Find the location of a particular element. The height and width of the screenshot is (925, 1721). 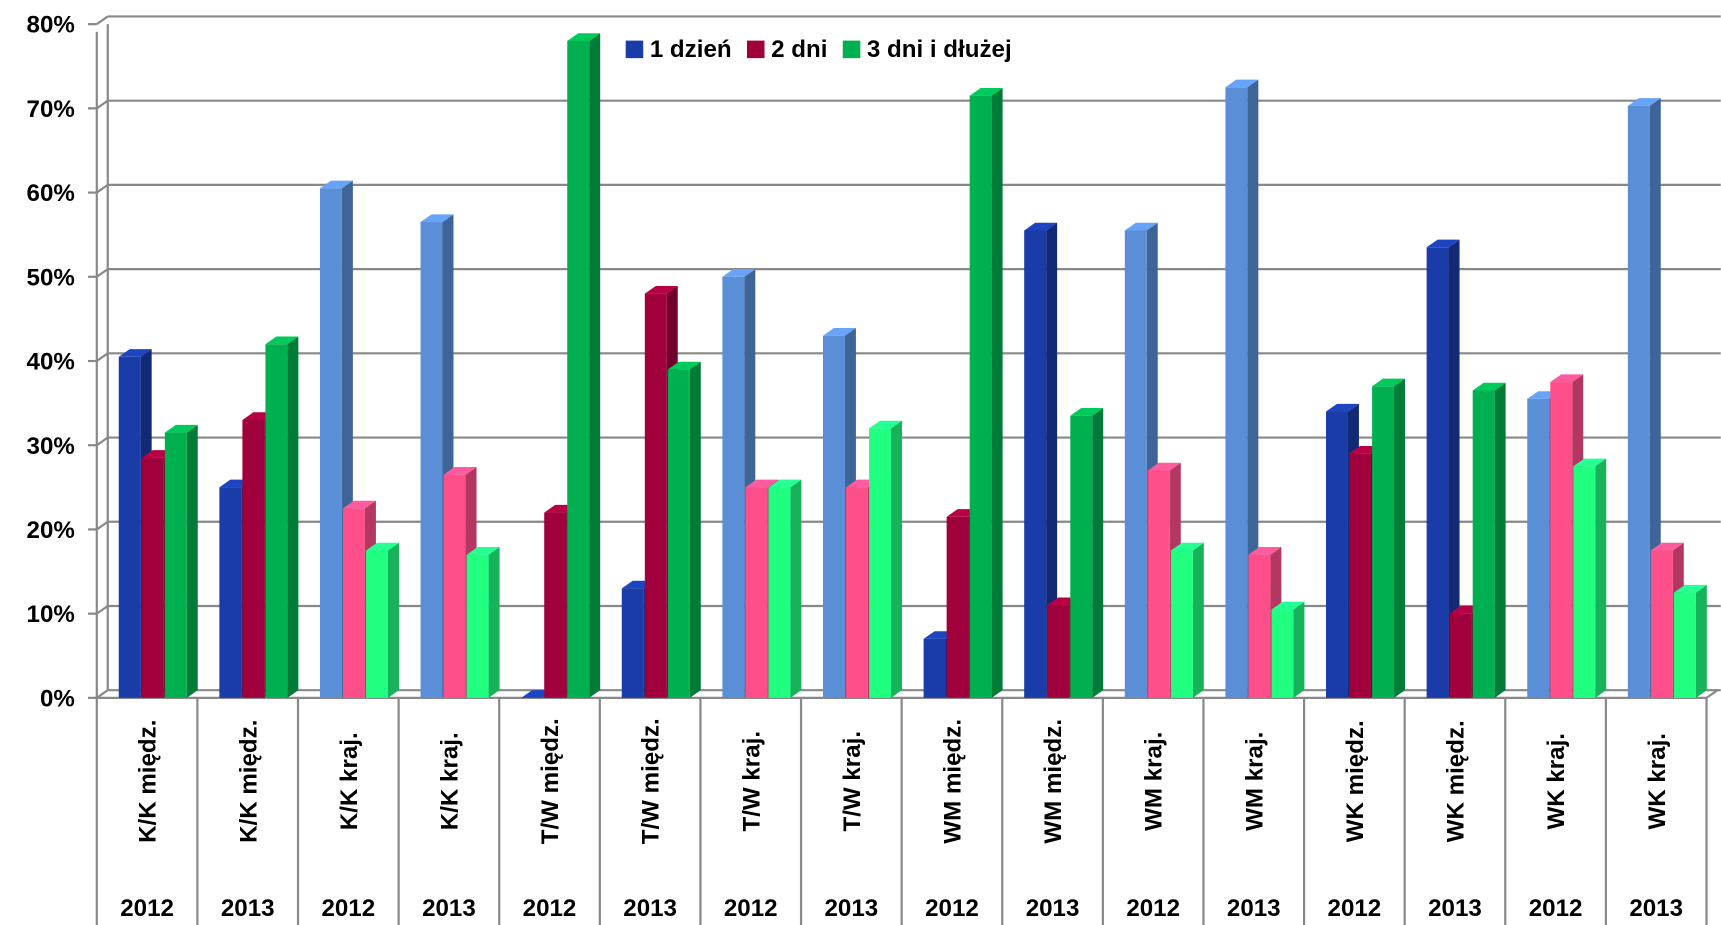

x-tick-label: WM kraj. is located at coordinates (1154, 781).